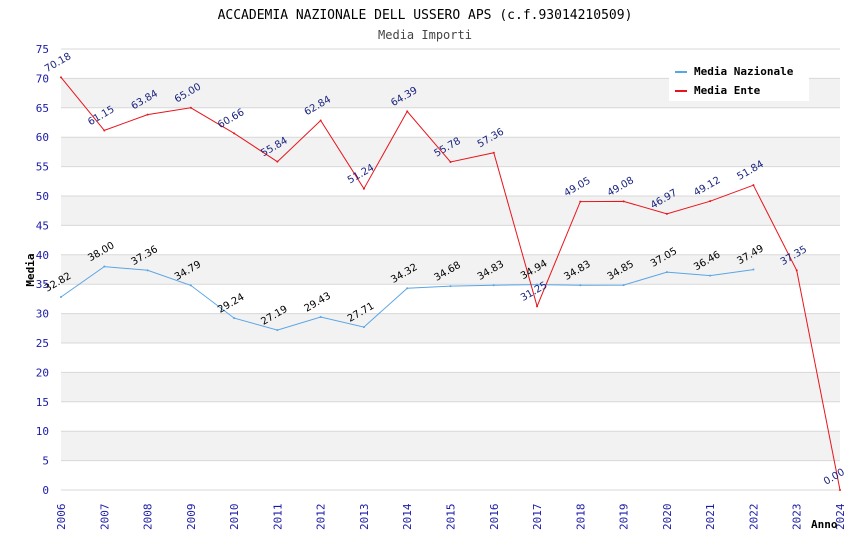  What do you see at coordinates (42, 108) in the screenshot?
I see `y-tick-label: 65` at bounding box center [42, 108].